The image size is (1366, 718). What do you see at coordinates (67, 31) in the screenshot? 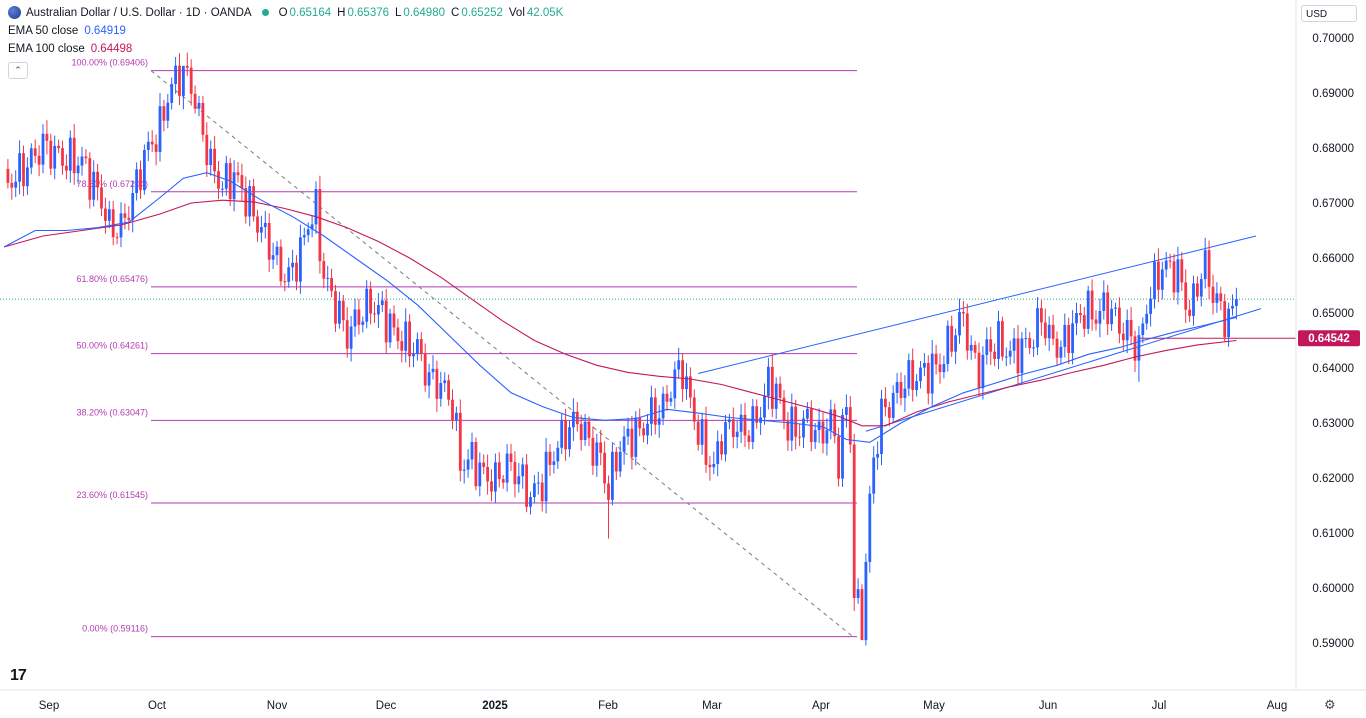
I see `ema50-legend: EMA 50 close 0.64919` at bounding box center [67, 31].